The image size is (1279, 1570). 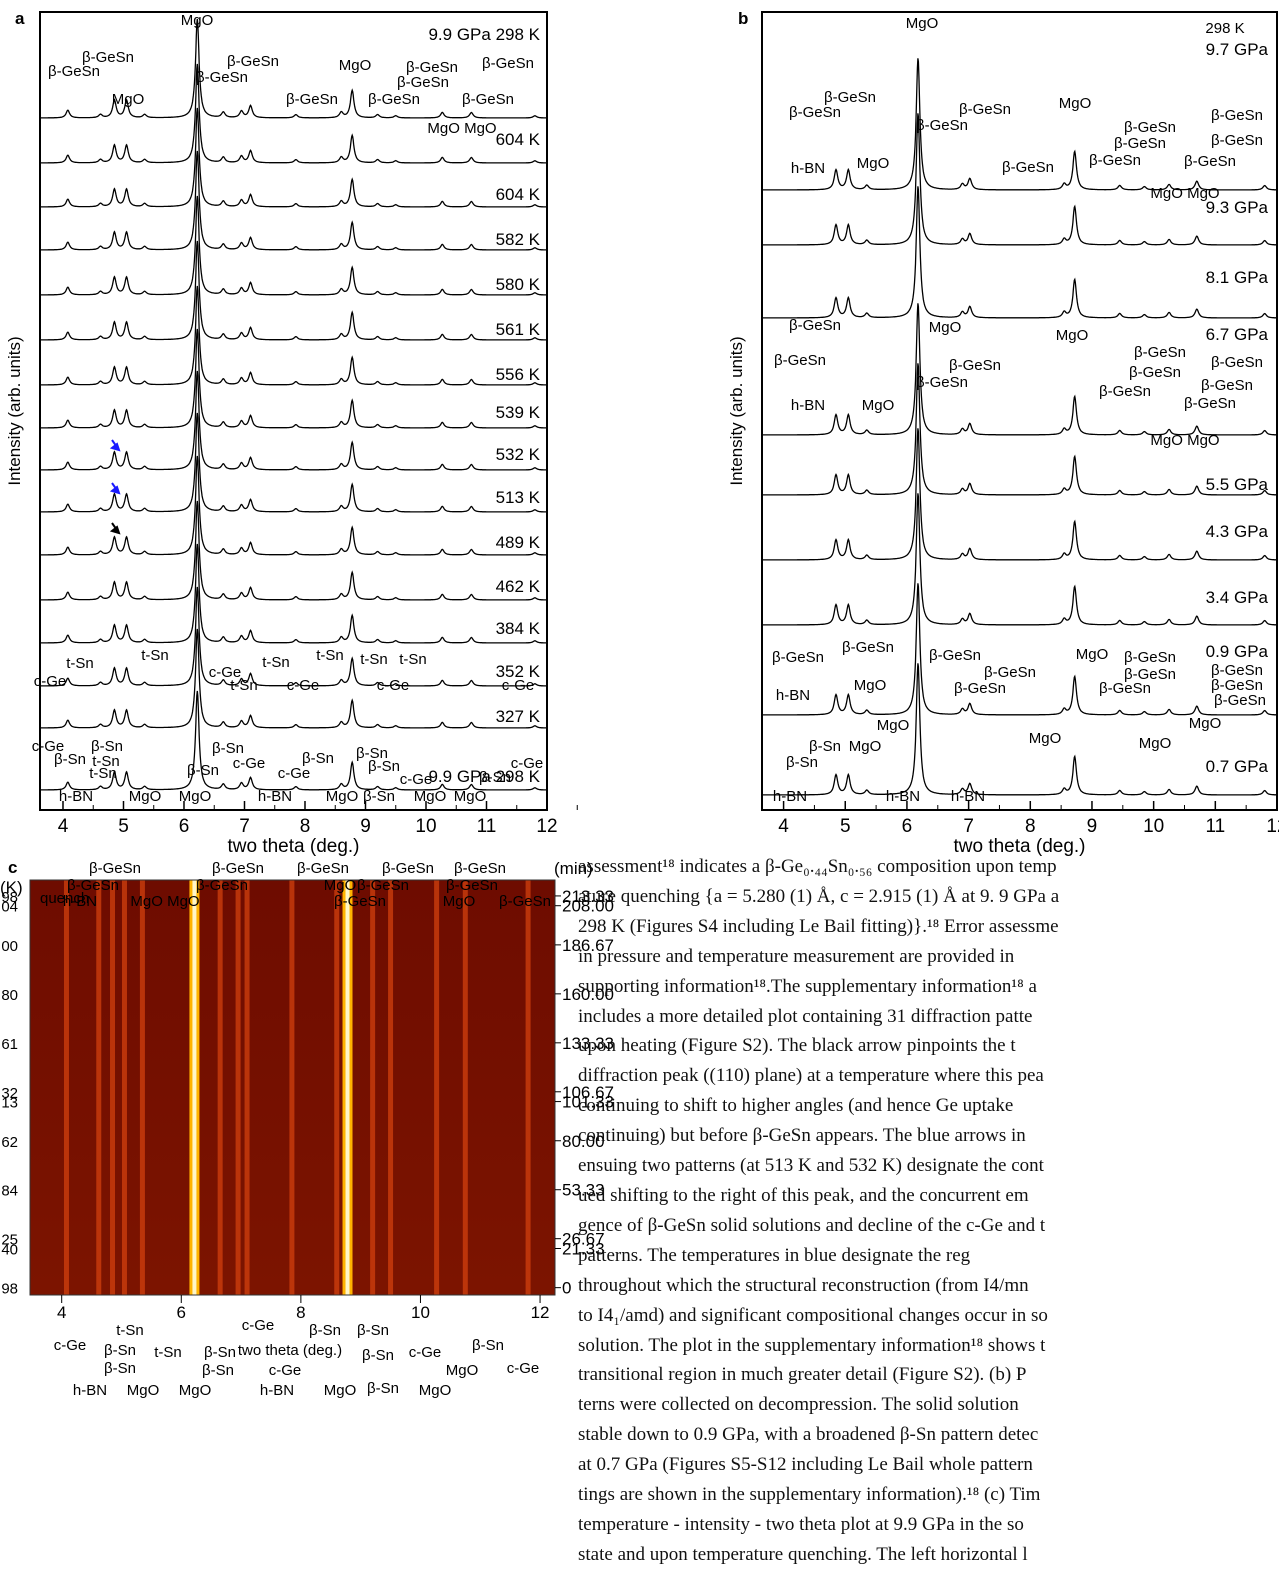 What do you see at coordinates (546, 826) in the screenshot?
I see `x-tick-label: 12` at bounding box center [546, 826].